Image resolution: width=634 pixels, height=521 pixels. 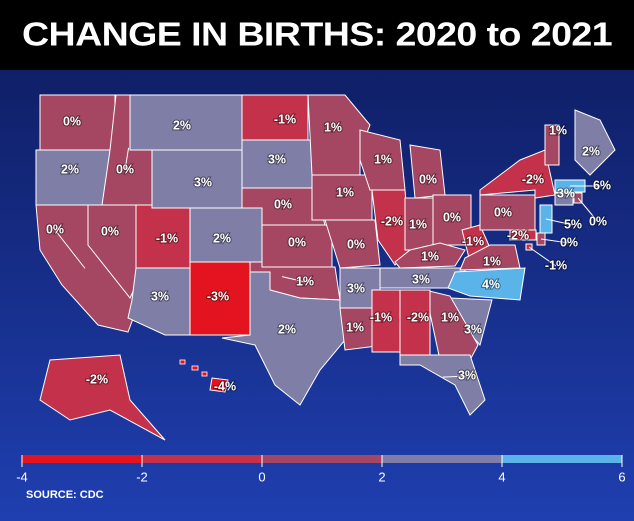 What do you see at coordinates (602, 185) in the screenshot?
I see `state-value-label: 6%` at bounding box center [602, 185].